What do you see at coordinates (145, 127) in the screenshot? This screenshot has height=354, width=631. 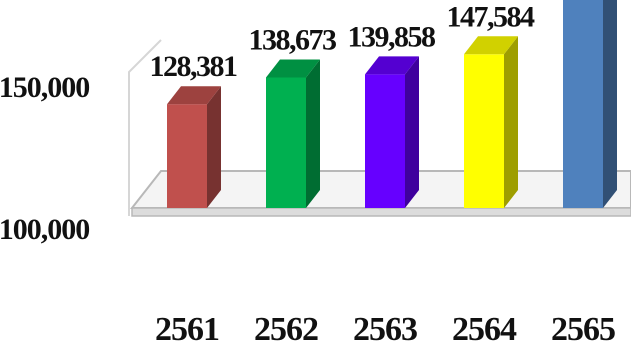 I see `chart-back-wall` at bounding box center [145, 127].